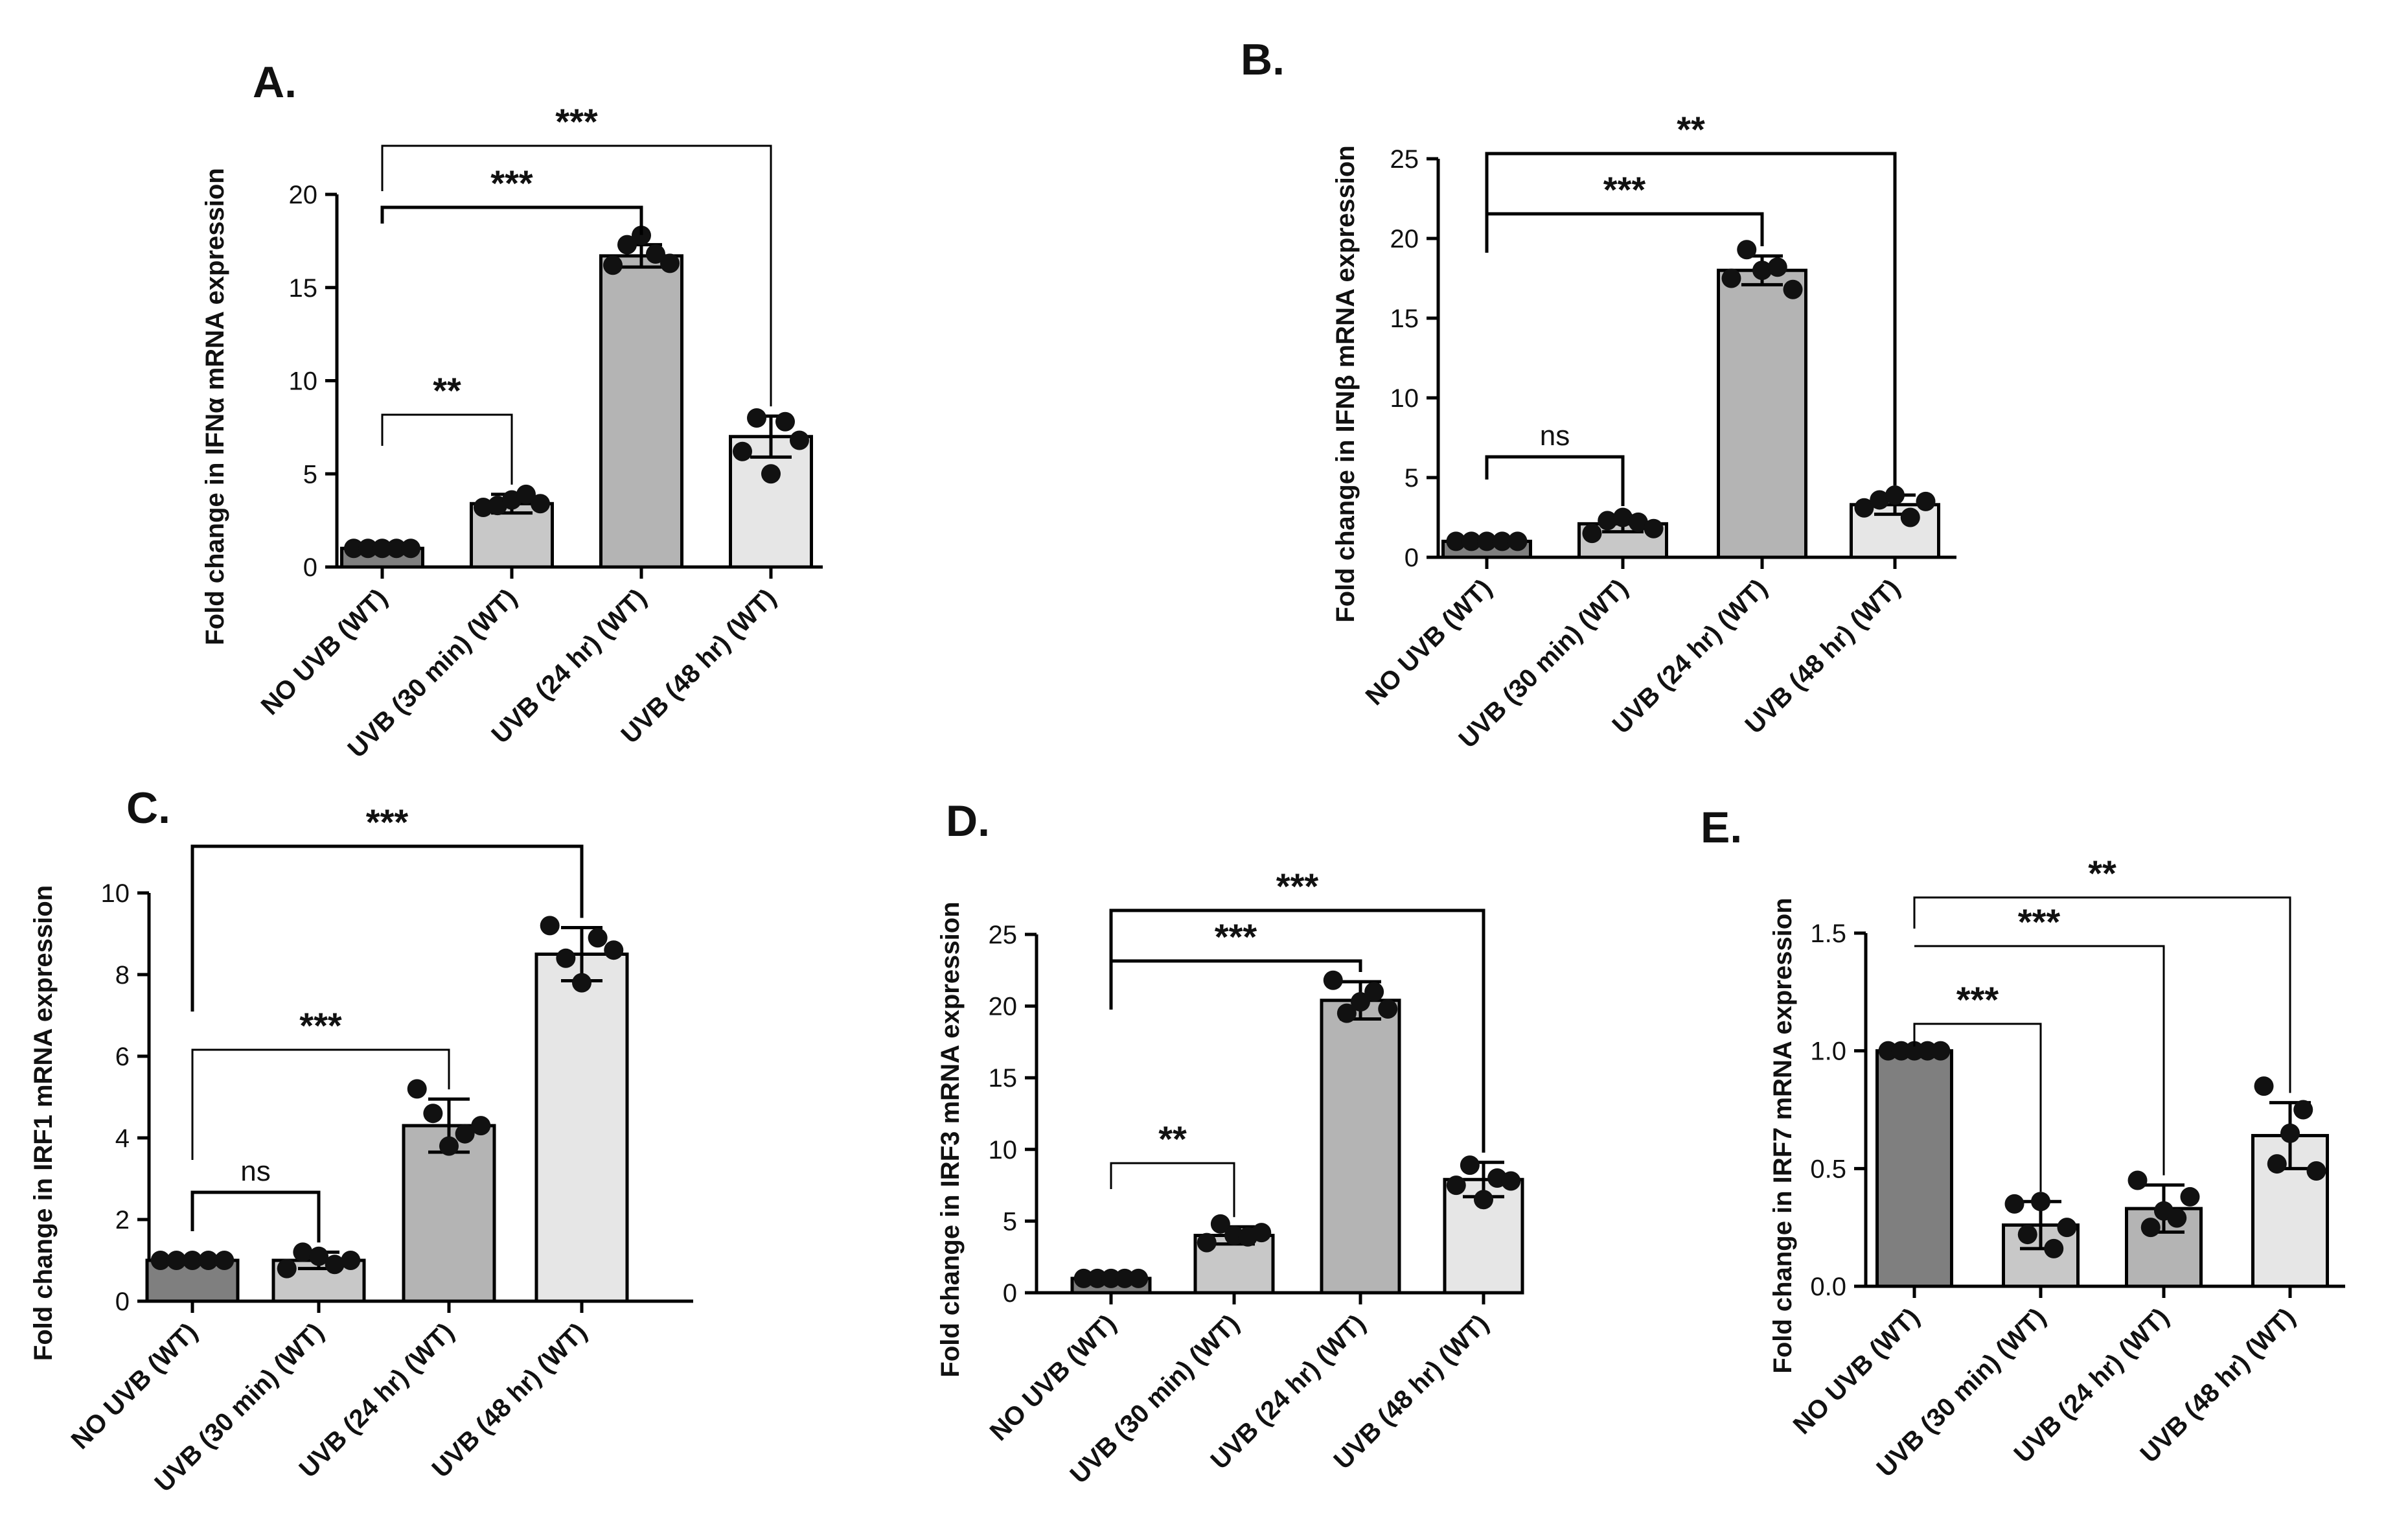 The width and height of the screenshot is (2408, 1539). I want to click on y-axis-title: Fold change in IRF1 mRNA expression, so click(44, 1123).